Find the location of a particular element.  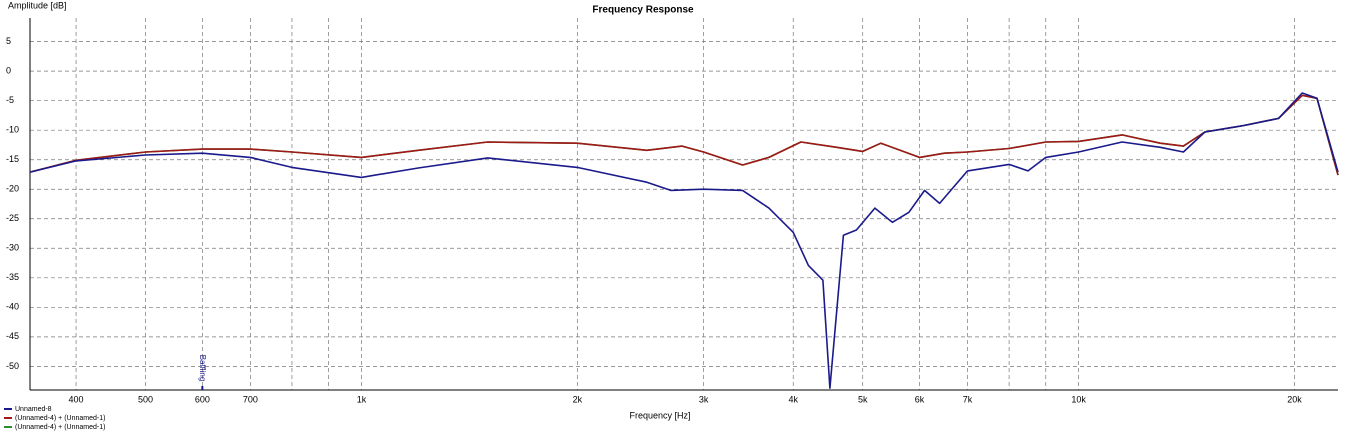

y-tick-label: -40 is located at coordinates (12, 307).